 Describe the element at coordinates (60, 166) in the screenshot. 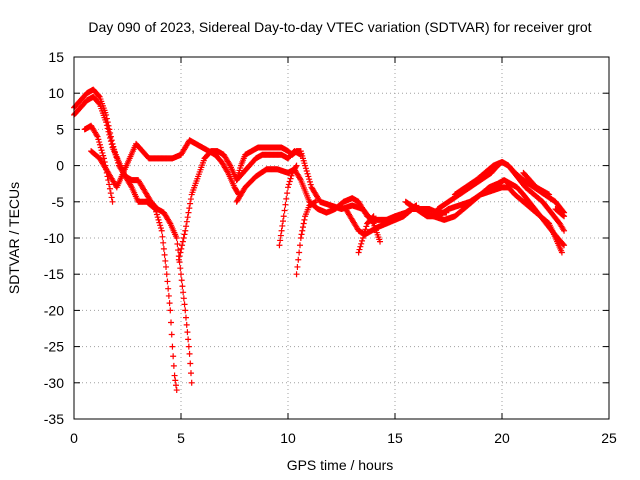

I see `y-tick-label: 0` at that location.